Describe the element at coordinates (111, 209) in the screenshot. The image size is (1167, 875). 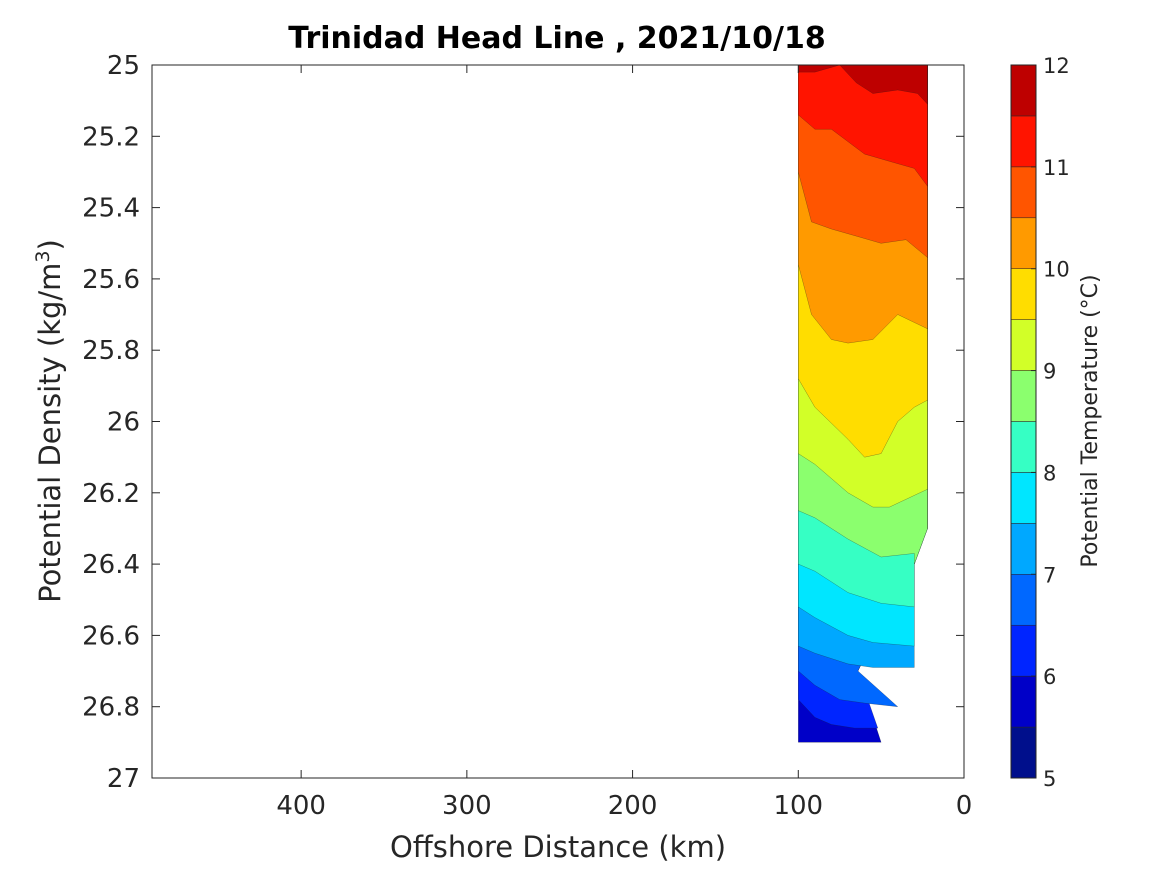
I see `y-tick-label: 25.4` at that location.